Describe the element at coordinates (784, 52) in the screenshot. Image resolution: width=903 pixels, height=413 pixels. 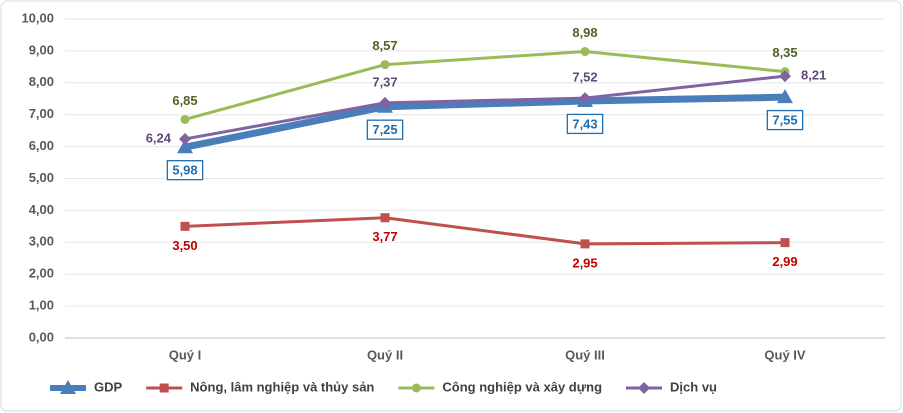
I see `data-label: 8,35` at that location.